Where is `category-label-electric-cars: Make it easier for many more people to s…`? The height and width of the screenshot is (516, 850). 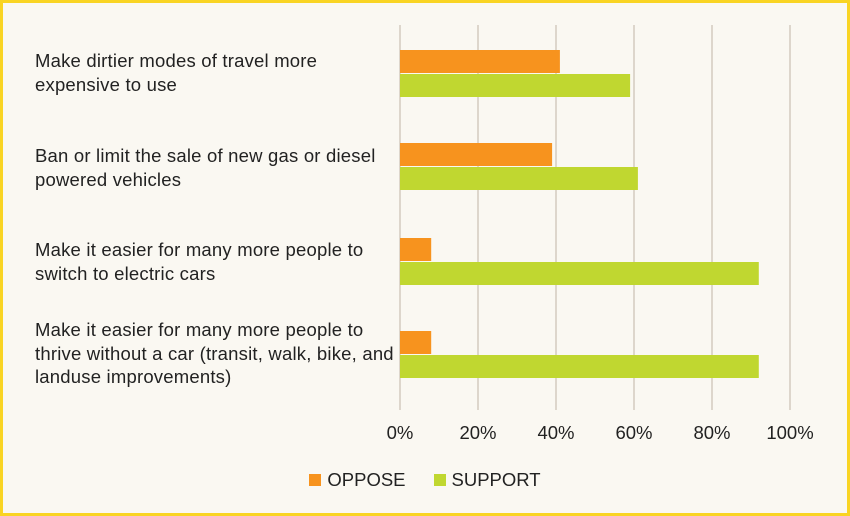 category-label-electric-cars: Make it easier for many more people to s… is located at coordinates (199, 261).